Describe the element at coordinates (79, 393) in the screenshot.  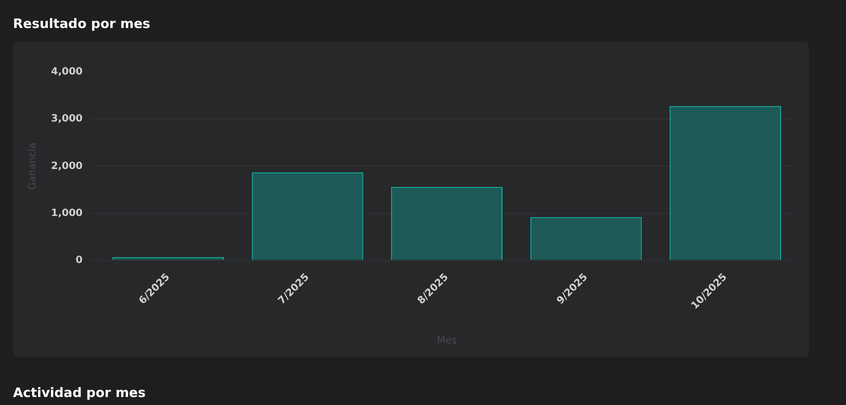
I see `text: Actividad por mes` at that location.